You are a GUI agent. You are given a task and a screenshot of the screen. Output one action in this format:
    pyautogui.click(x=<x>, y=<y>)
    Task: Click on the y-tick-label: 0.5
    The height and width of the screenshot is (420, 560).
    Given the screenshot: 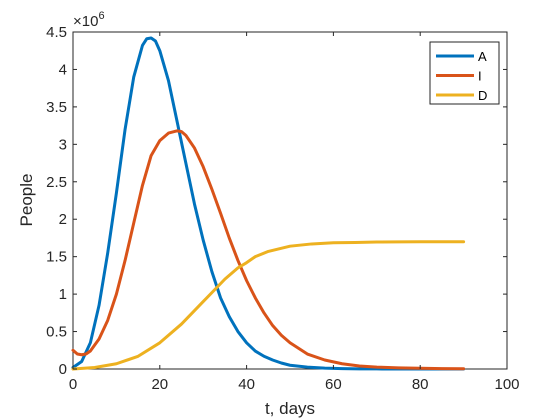 What is the action you would take?
    pyautogui.click(x=56, y=332)
    